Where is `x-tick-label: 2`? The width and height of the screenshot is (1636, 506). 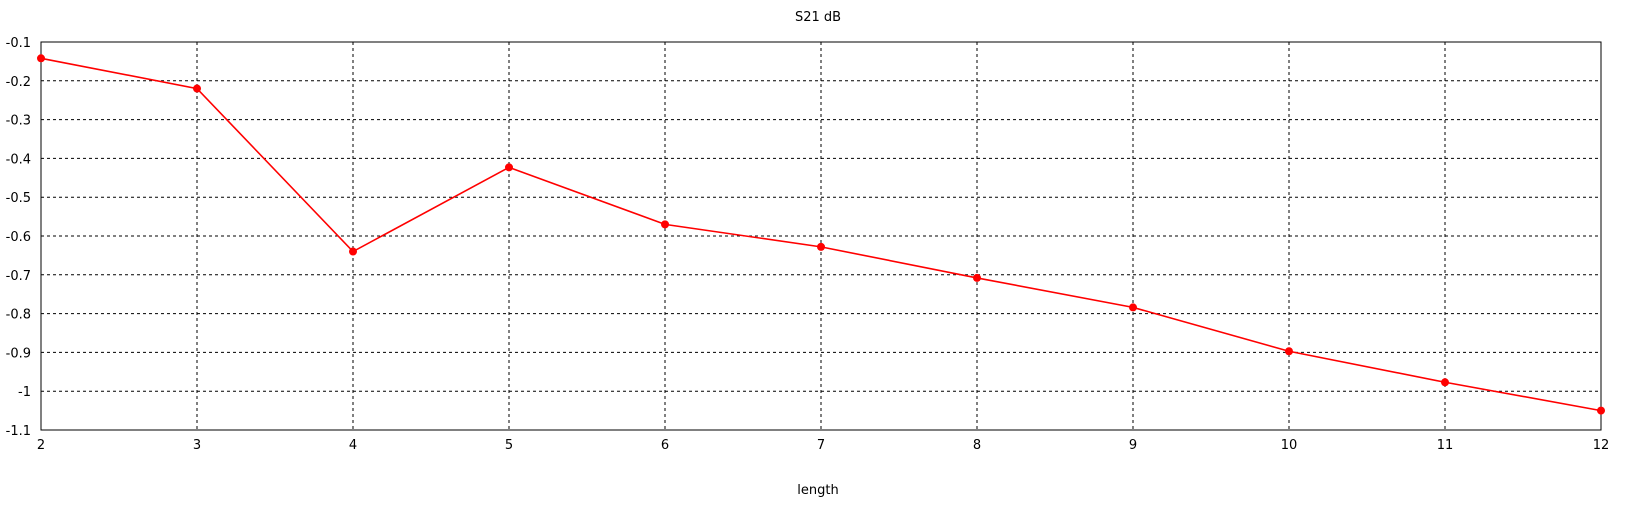
x-tick-label: 2 is located at coordinates (41, 445).